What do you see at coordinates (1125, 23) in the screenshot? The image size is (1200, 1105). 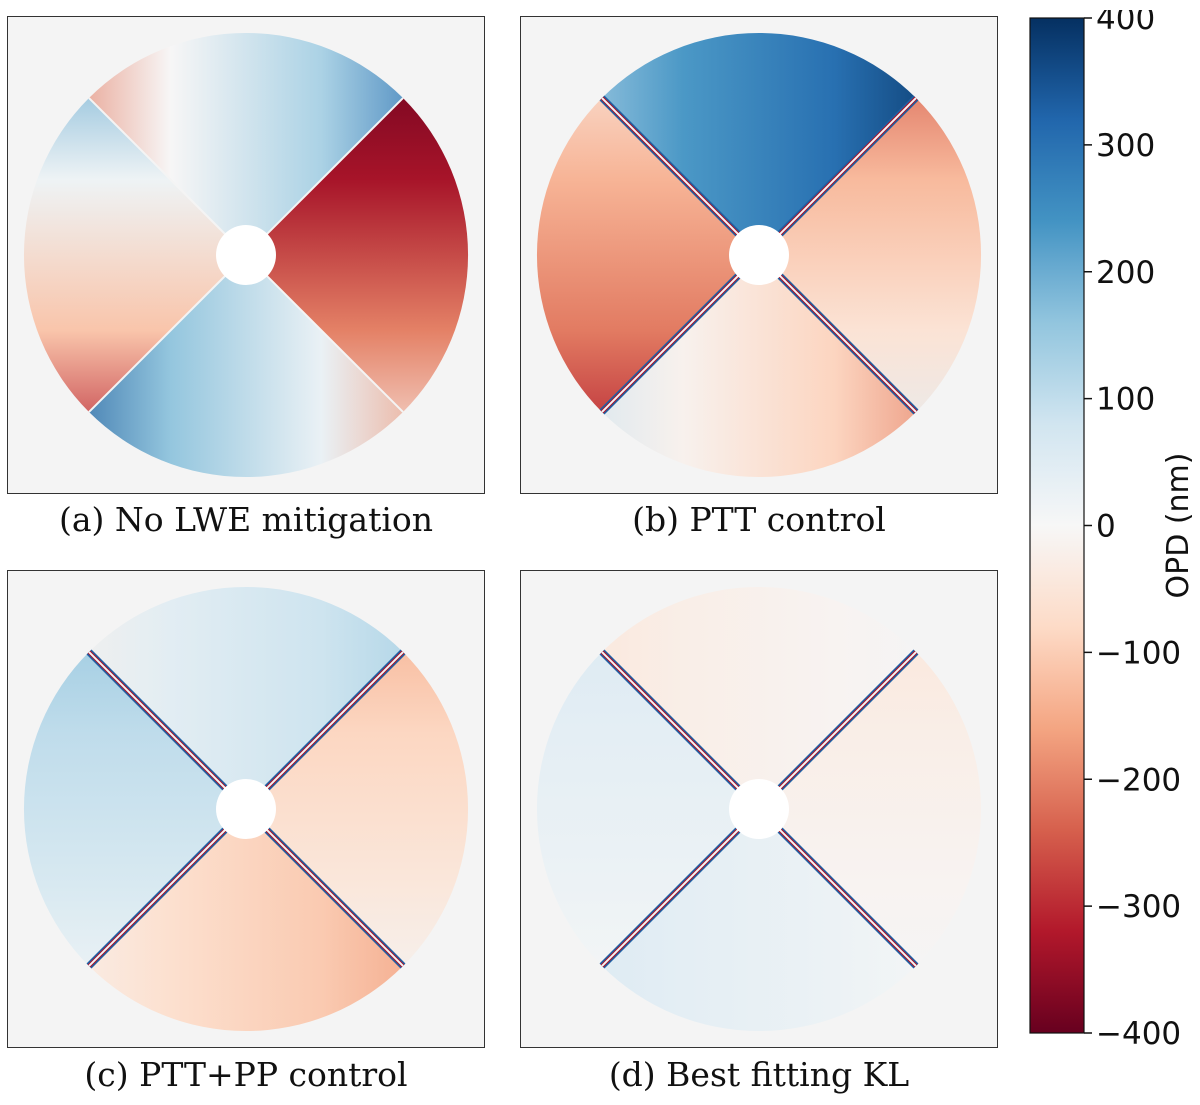 I see `colorbar-tick-label: 400` at bounding box center [1125, 23].